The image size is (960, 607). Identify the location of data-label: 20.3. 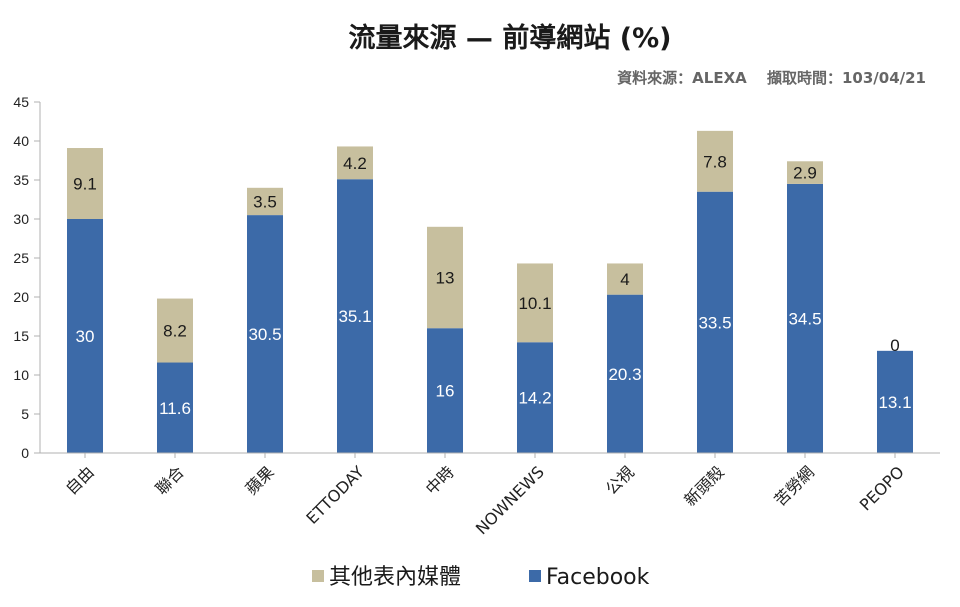
(624, 374).